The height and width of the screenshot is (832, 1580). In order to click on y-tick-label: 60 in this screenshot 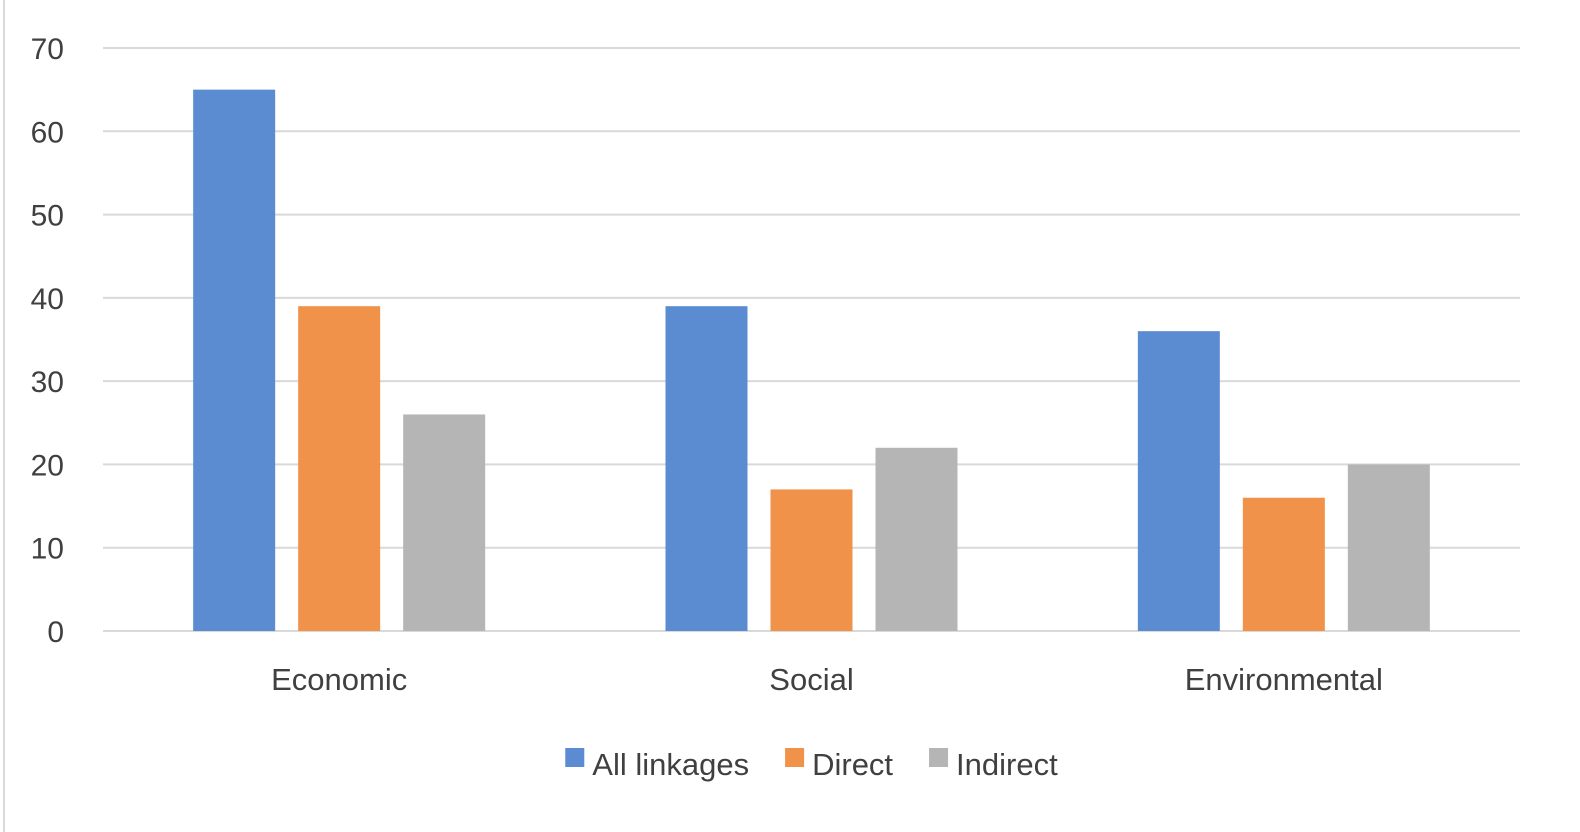, I will do `click(47, 132)`.